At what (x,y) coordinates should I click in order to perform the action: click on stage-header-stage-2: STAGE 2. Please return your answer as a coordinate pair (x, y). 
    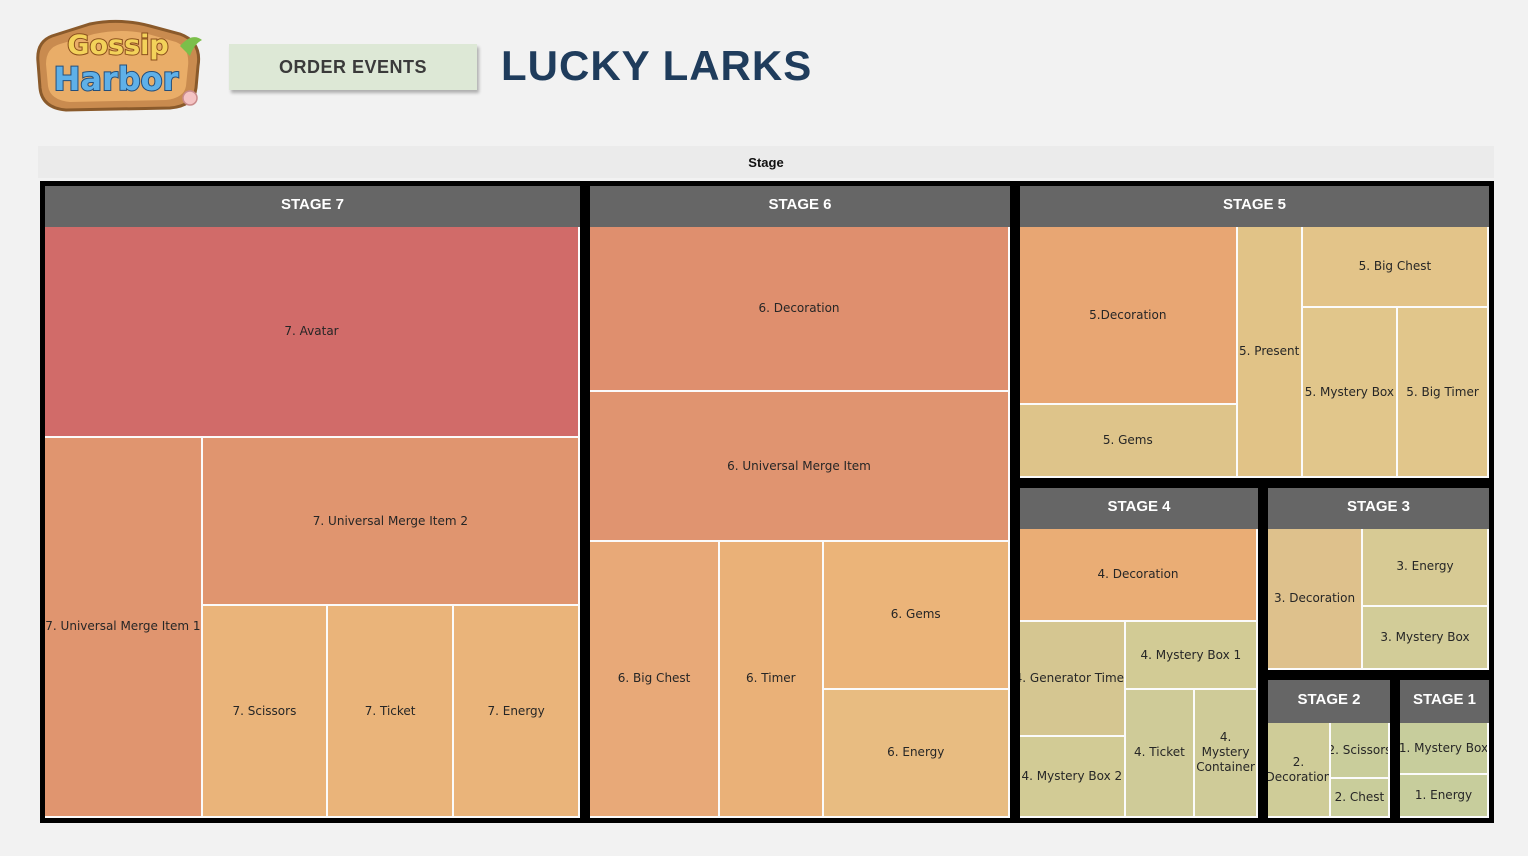
    Looking at the image, I should click on (1329, 699).